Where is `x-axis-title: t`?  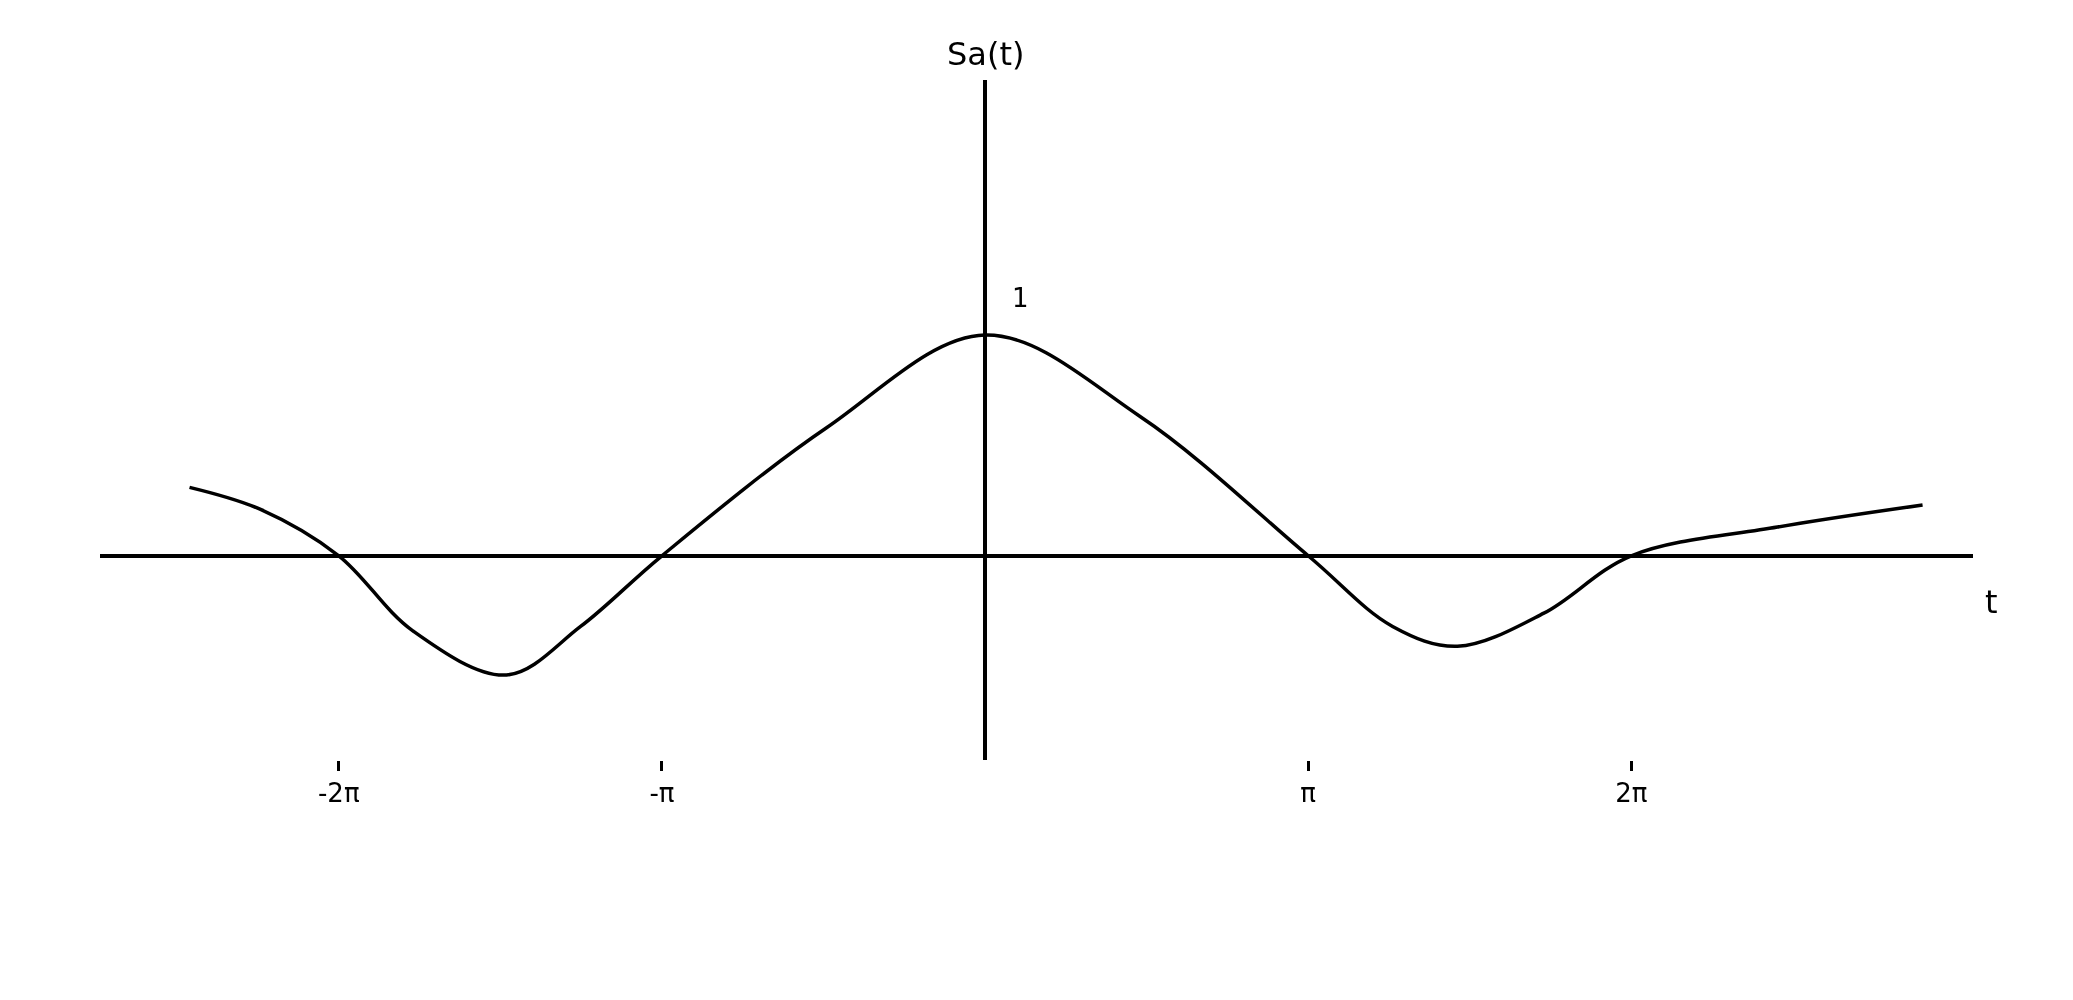 x-axis-title: t is located at coordinates (1991, 602).